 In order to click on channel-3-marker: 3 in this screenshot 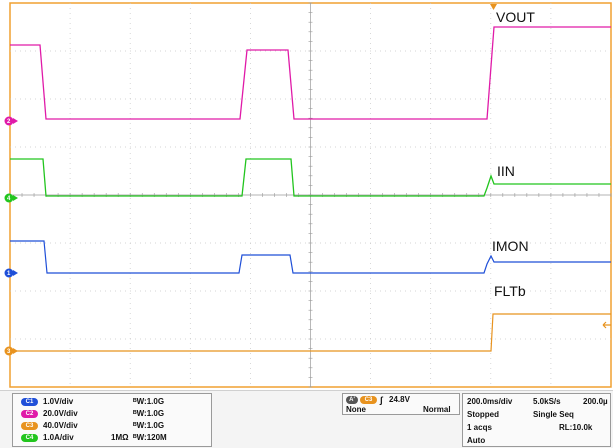, I will do `click(11, 351)`.